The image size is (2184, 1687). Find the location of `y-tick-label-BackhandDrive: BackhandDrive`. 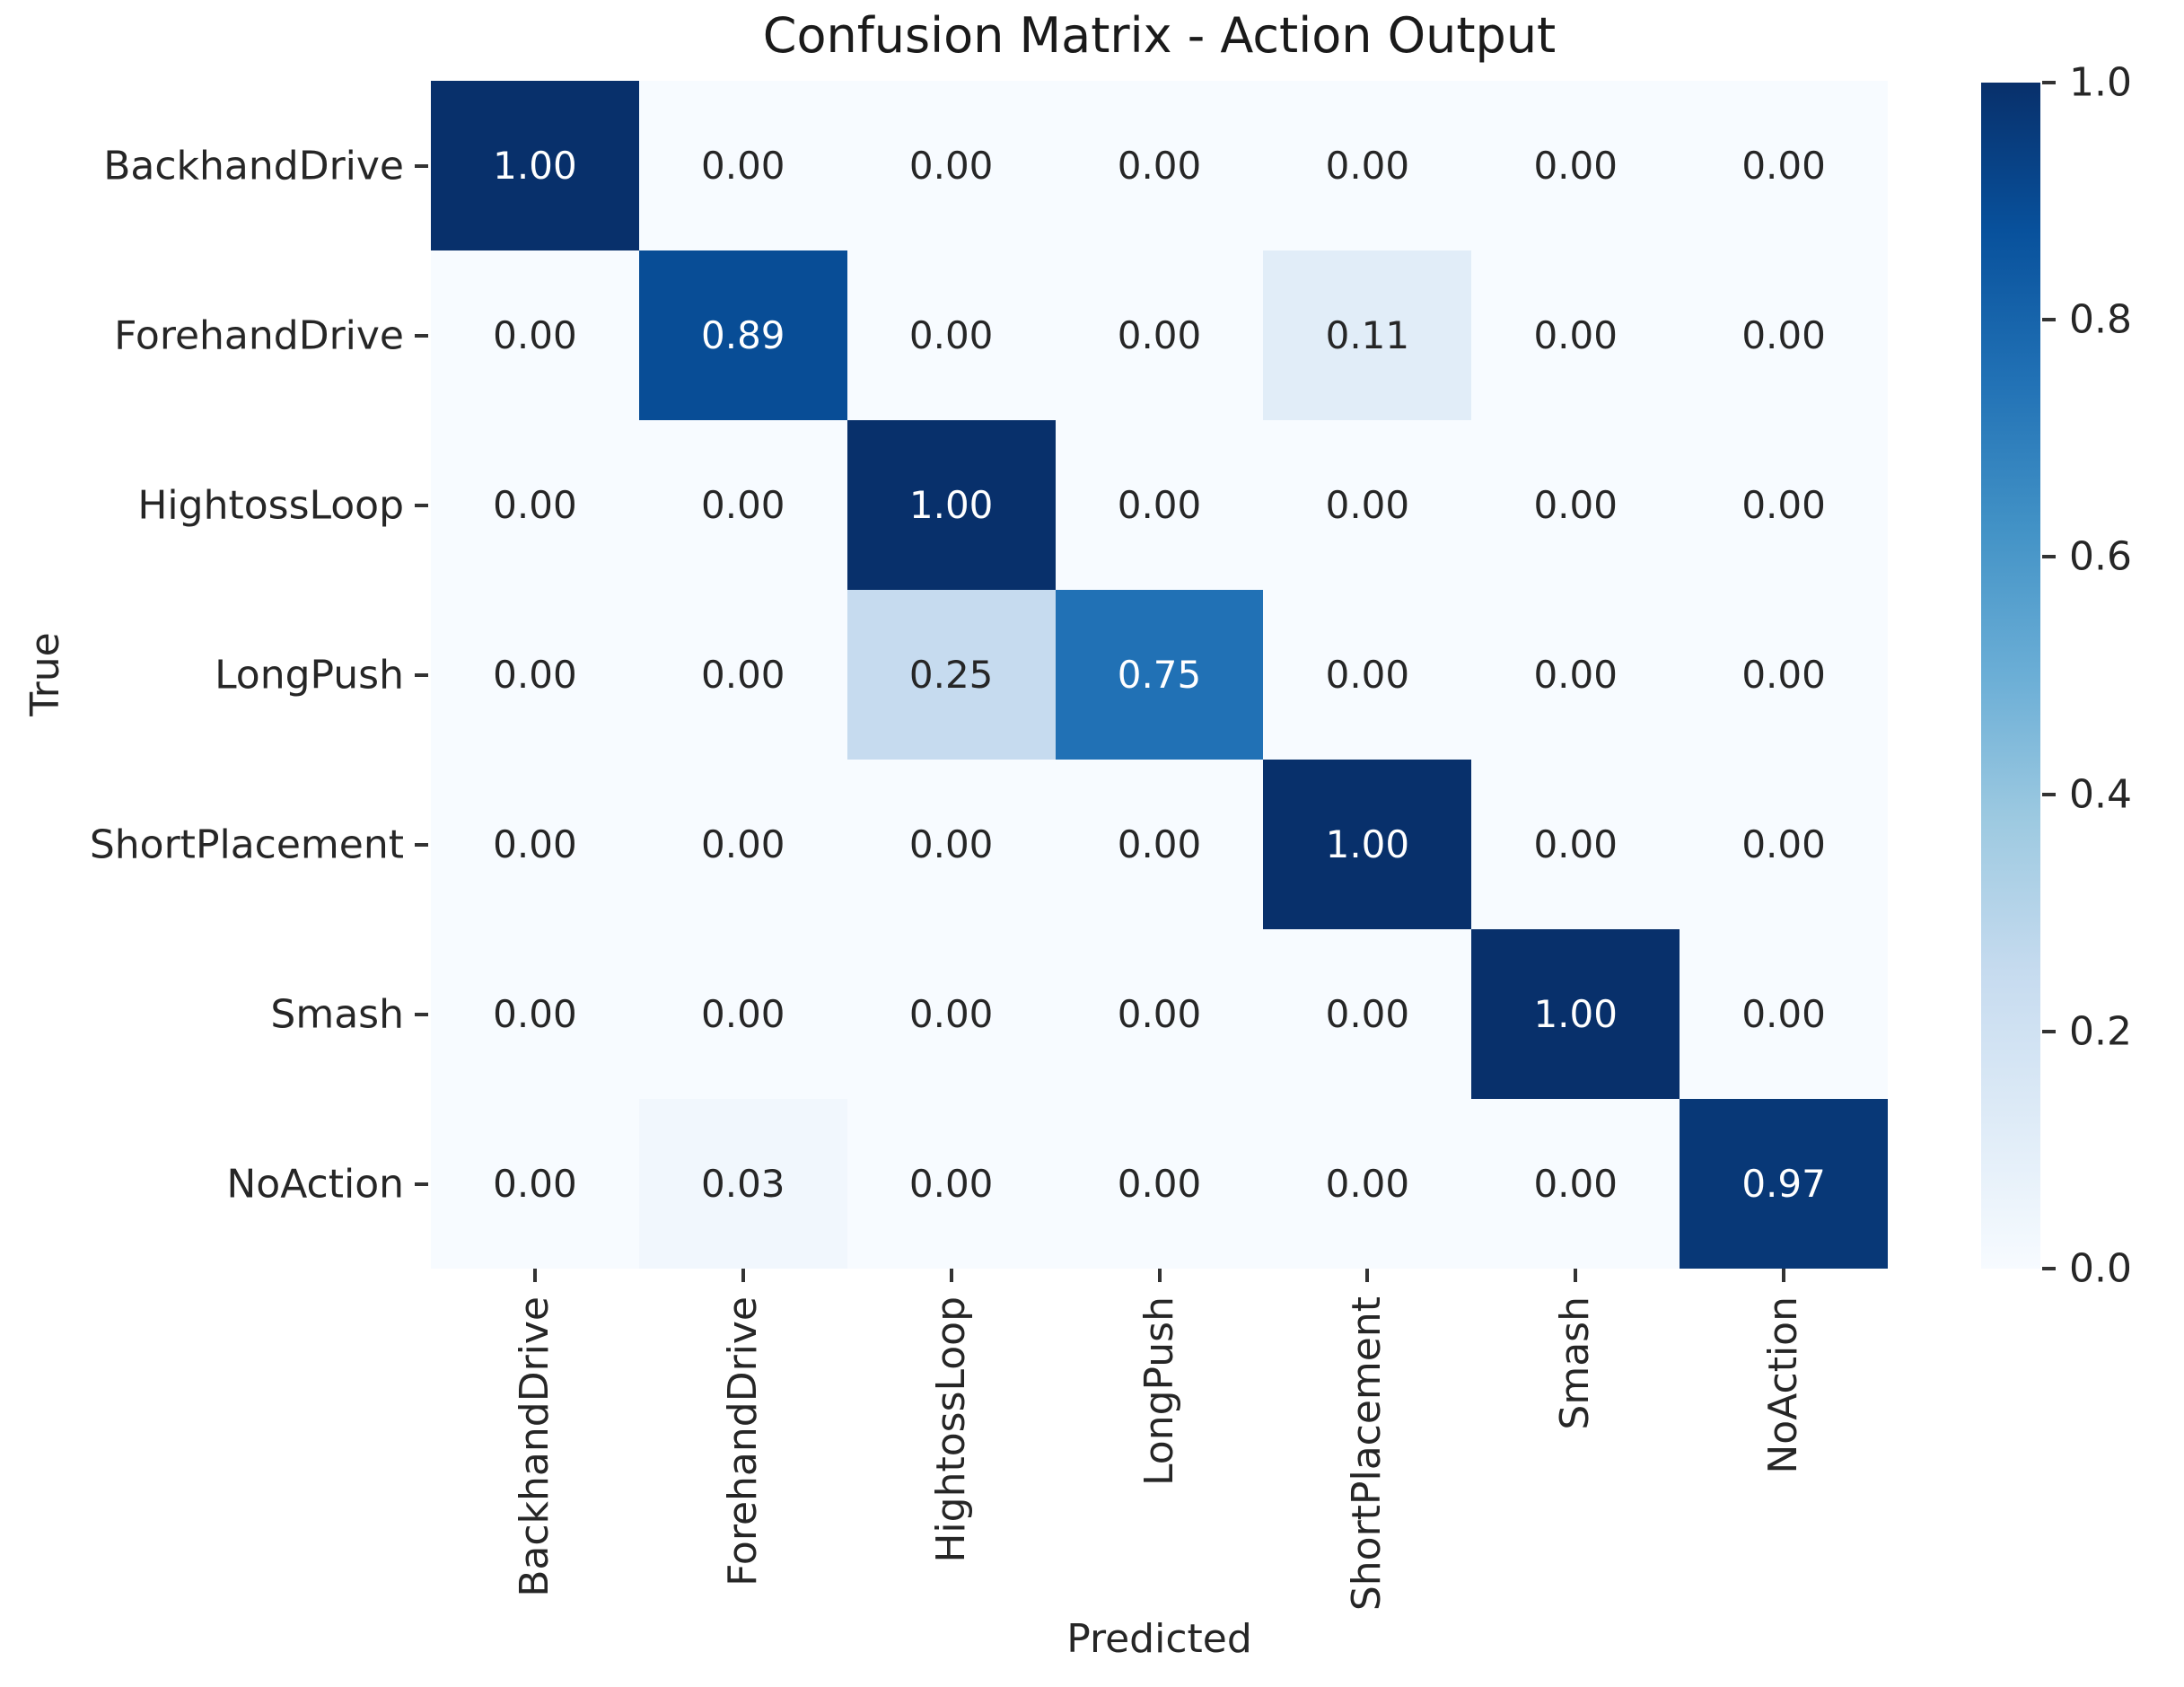

y-tick-label-BackhandDrive: BackhandDrive is located at coordinates (253, 166).